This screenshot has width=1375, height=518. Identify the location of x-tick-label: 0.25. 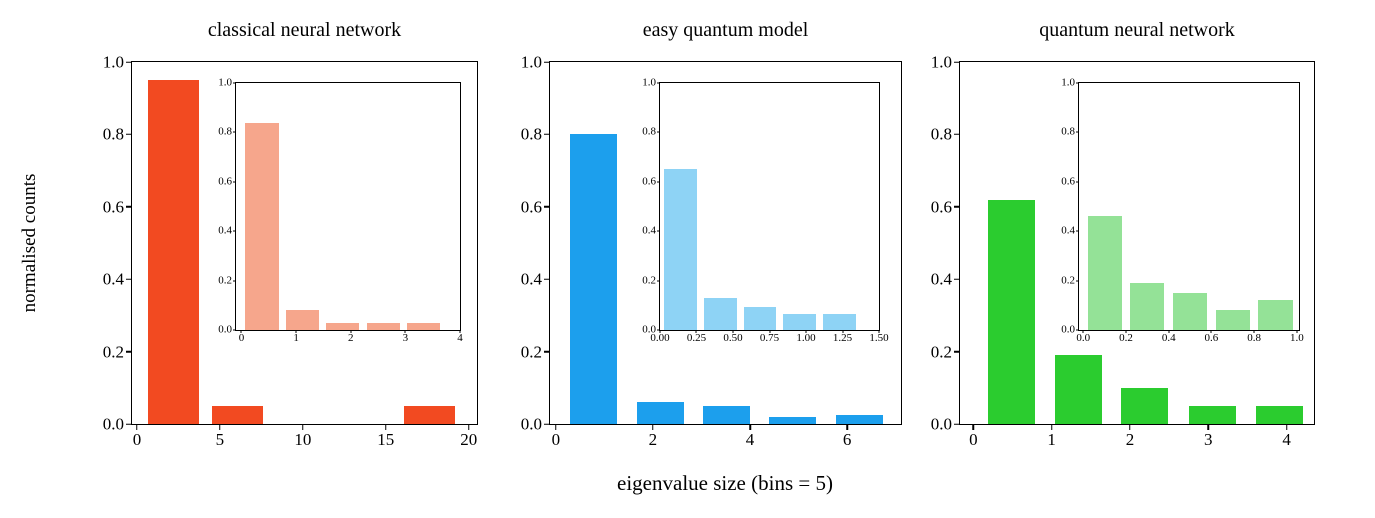
(696, 338).